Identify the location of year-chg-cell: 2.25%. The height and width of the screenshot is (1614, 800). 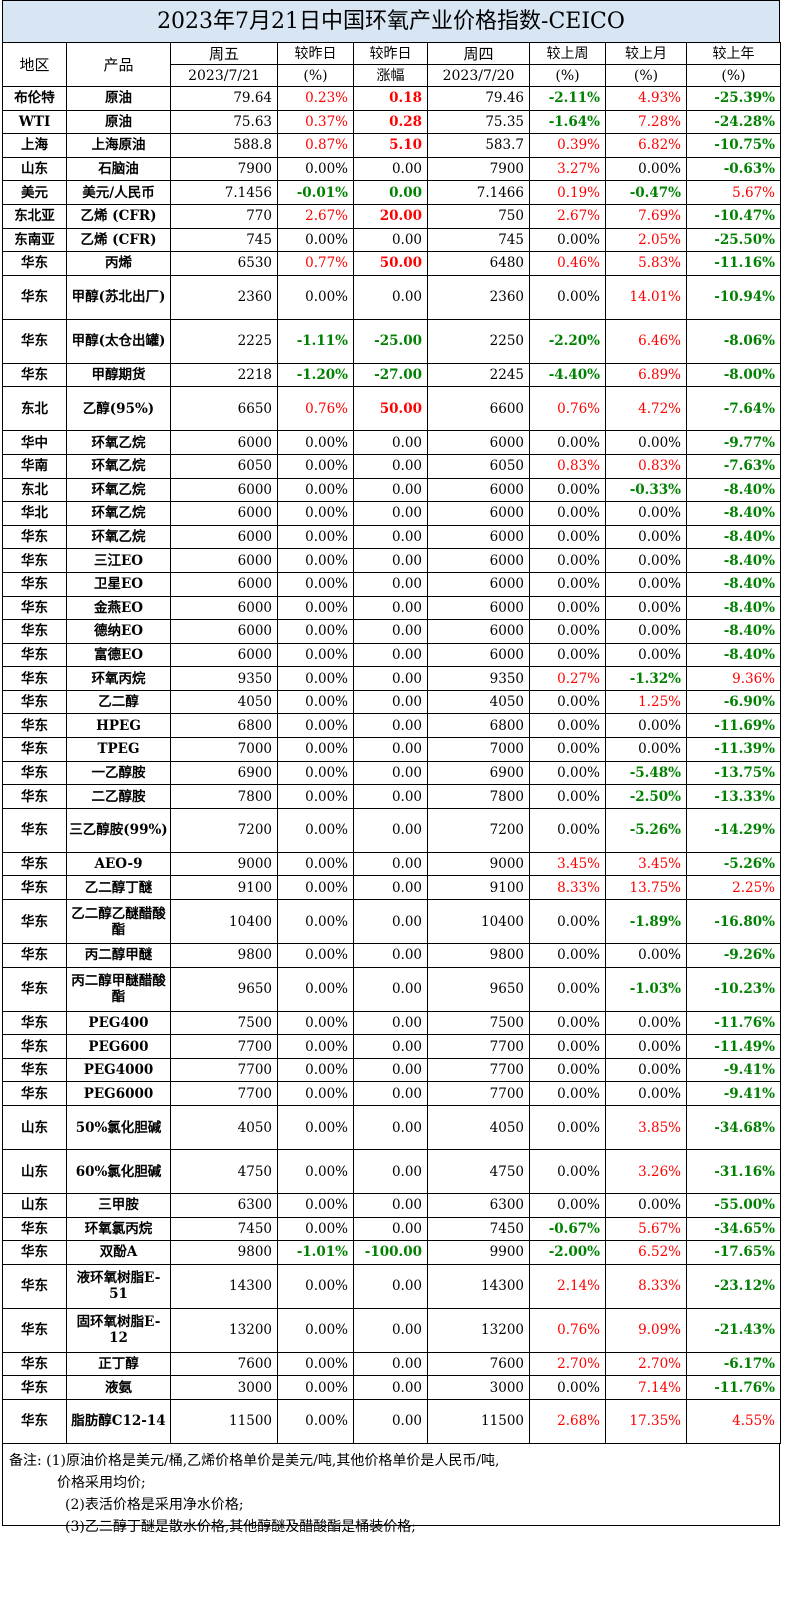
(733, 888).